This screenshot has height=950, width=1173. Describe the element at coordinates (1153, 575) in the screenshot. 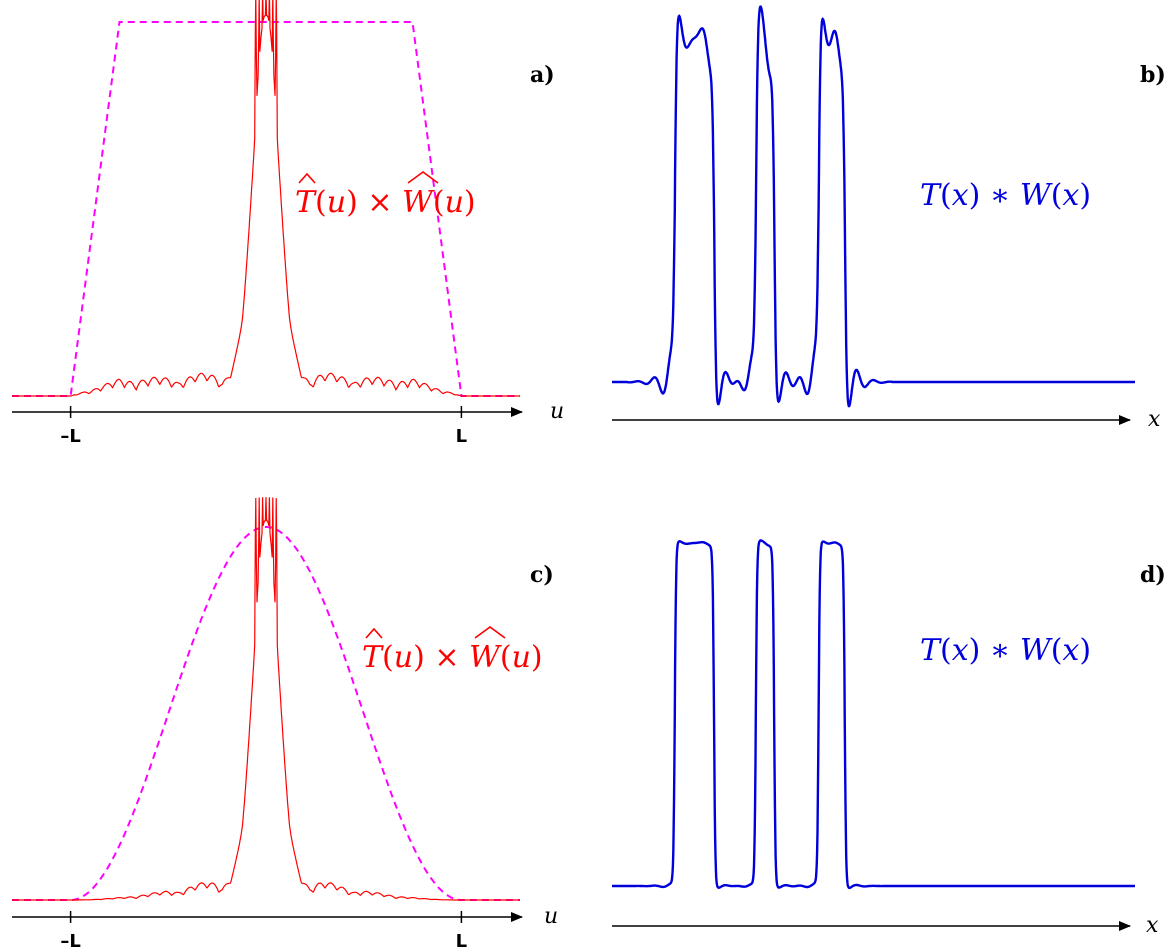

I see `panel-label: d)` at that location.